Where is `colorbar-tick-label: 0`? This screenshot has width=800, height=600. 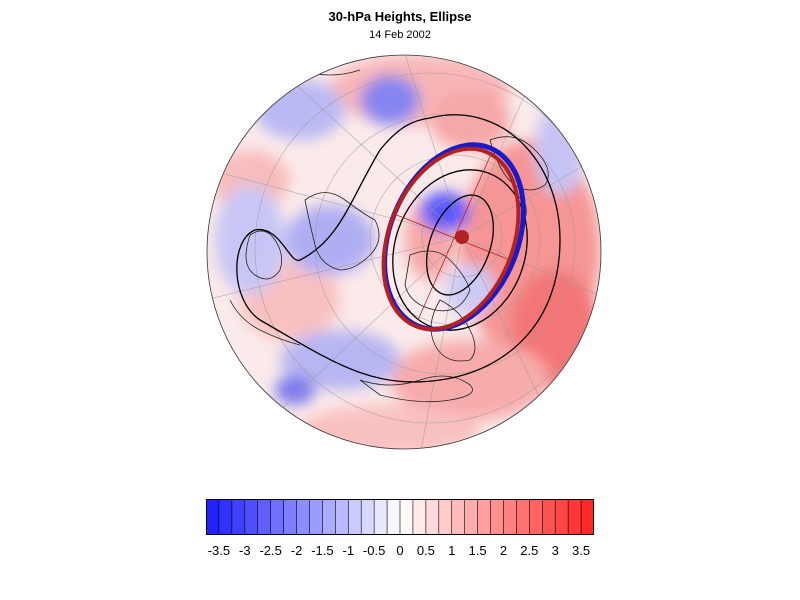 colorbar-tick-label: 0 is located at coordinates (400, 550).